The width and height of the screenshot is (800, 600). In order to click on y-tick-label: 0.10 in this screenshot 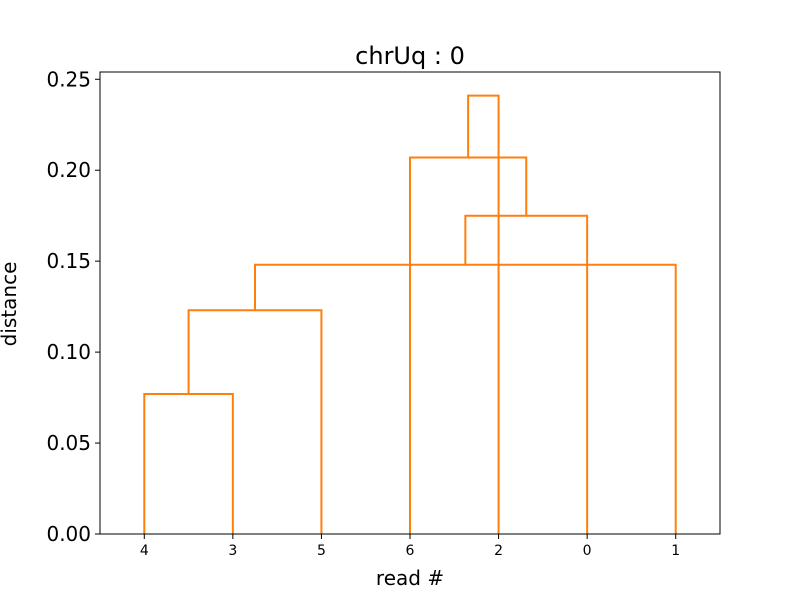, I will do `click(68, 352)`.